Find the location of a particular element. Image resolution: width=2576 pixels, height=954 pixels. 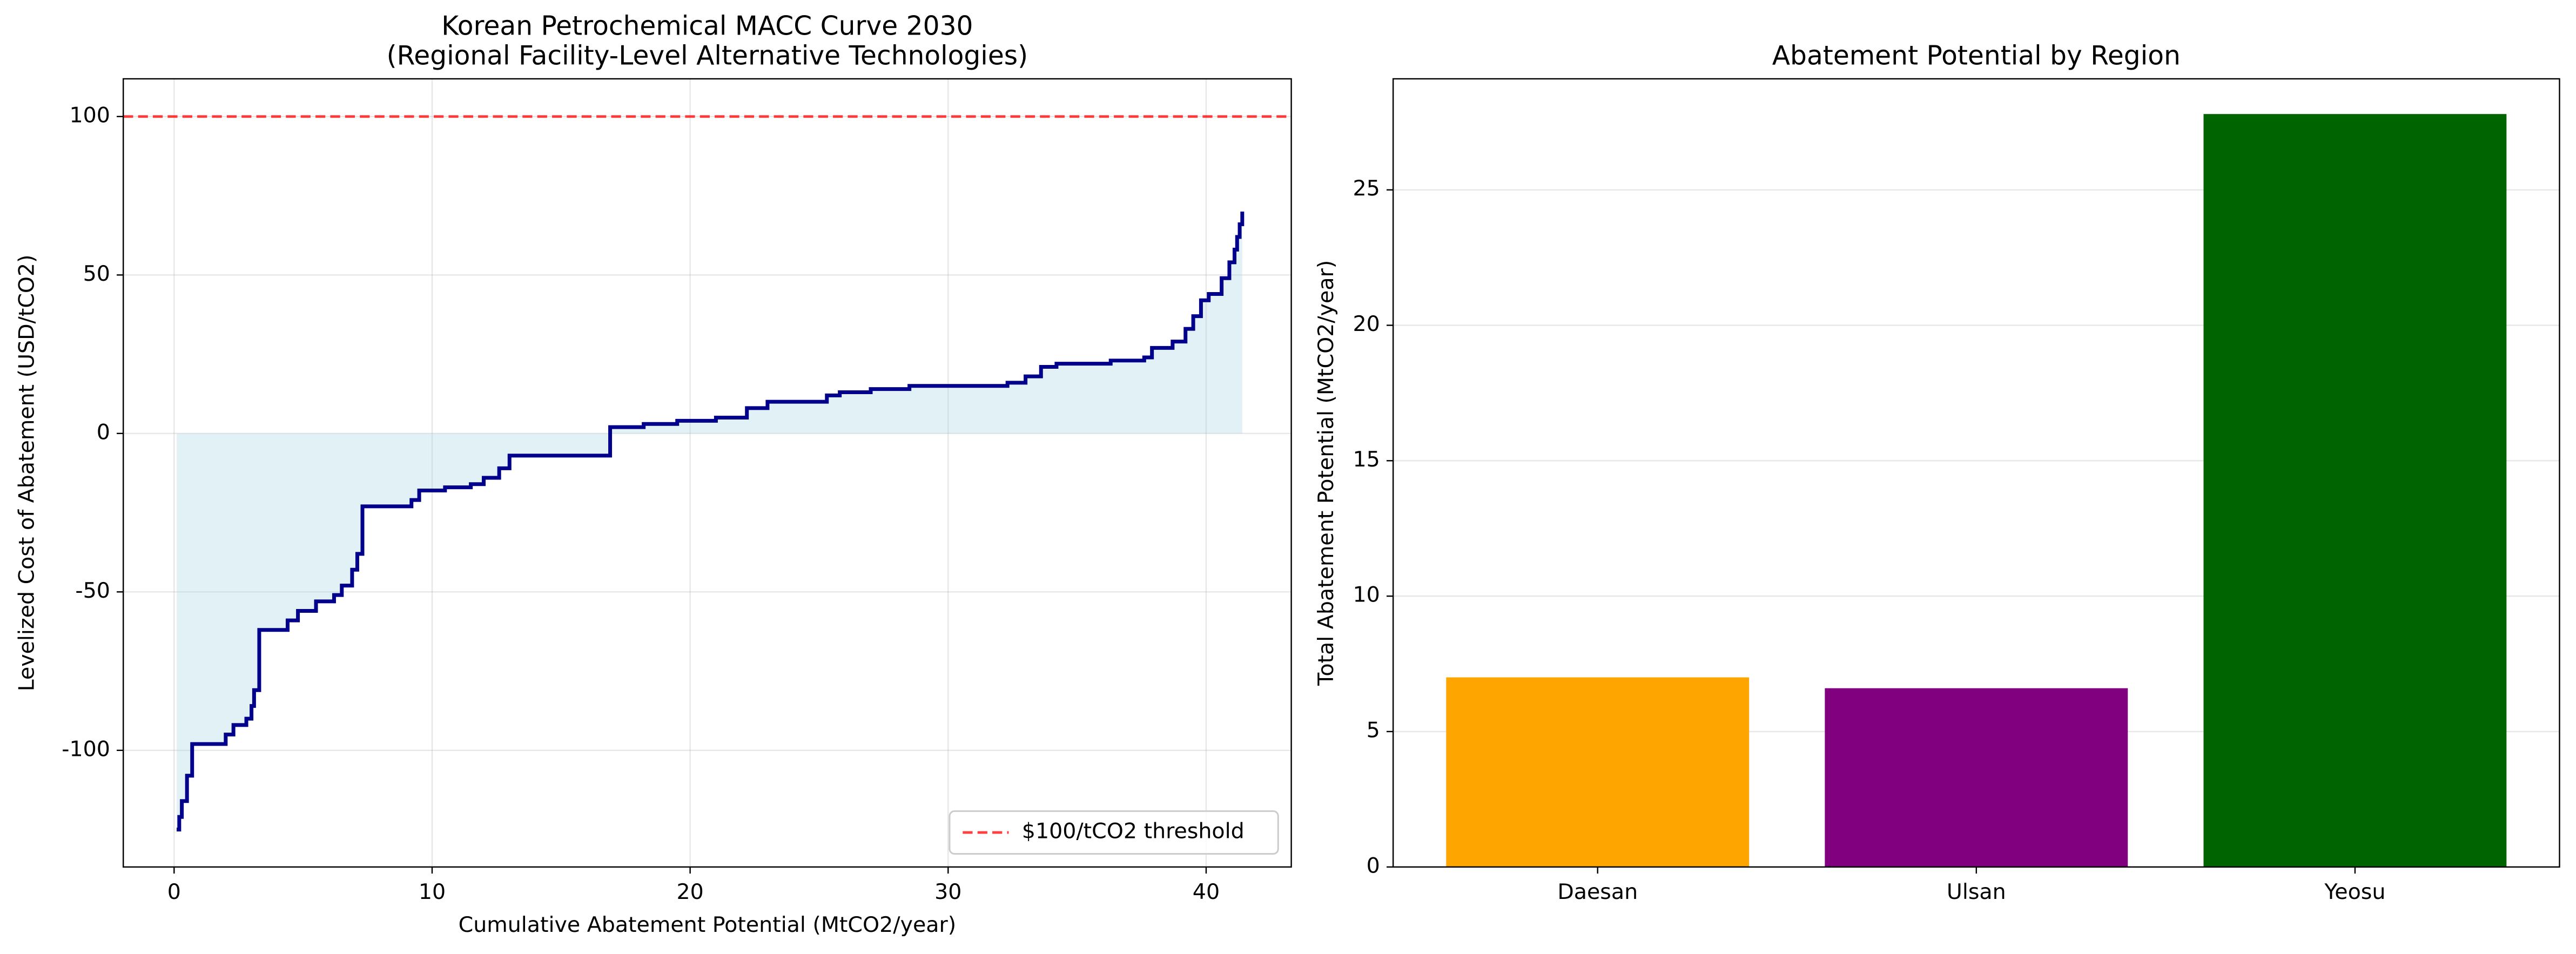

x-tick-label: Yeosu is located at coordinates (2354, 891).